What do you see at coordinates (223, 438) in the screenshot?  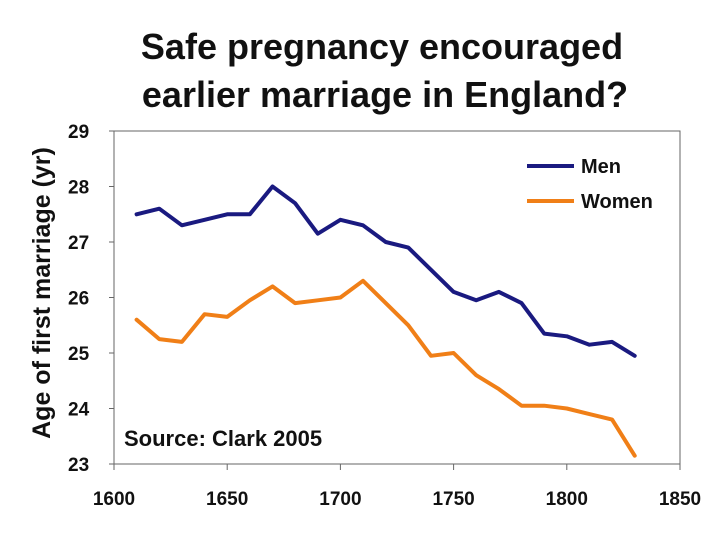 I see `source-annotation: Source: Clark 2005` at bounding box center [223, 438].